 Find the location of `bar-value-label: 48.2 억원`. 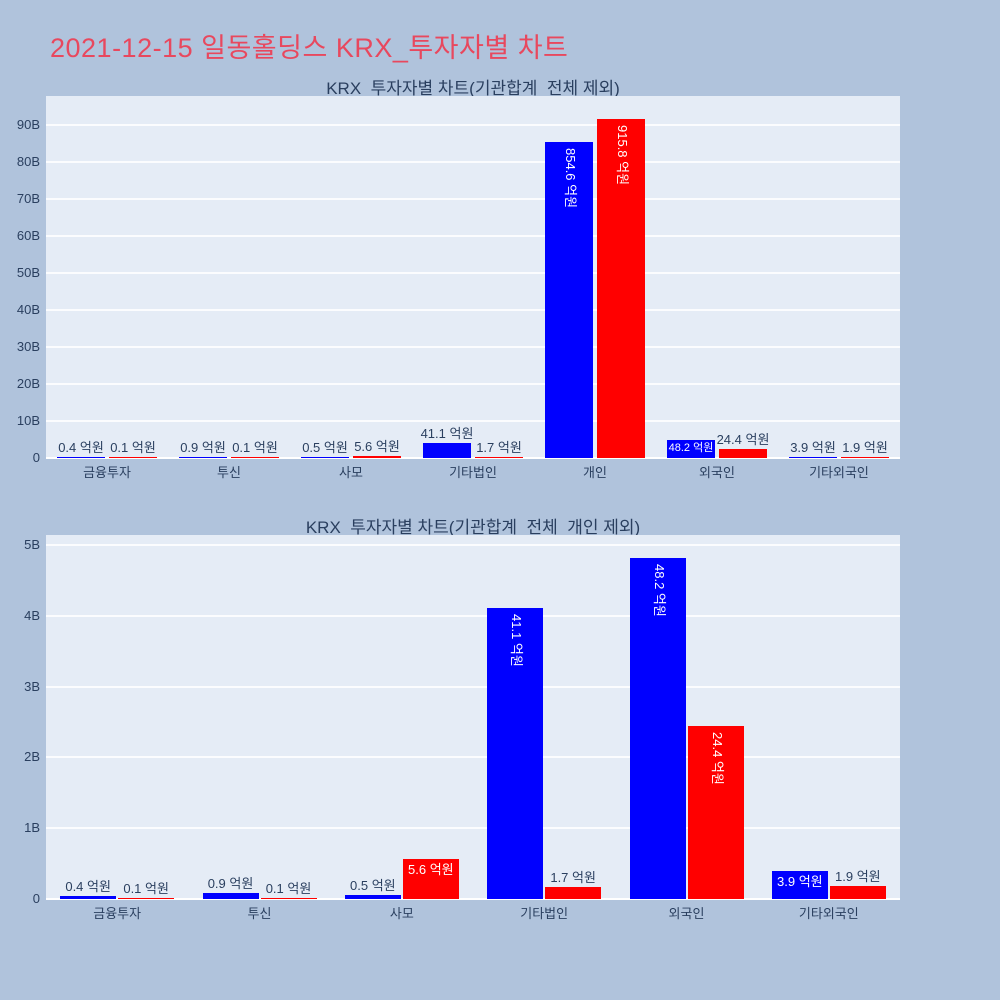

bar-value-label: 48.2 억원 is located at coordinates (691, 448).